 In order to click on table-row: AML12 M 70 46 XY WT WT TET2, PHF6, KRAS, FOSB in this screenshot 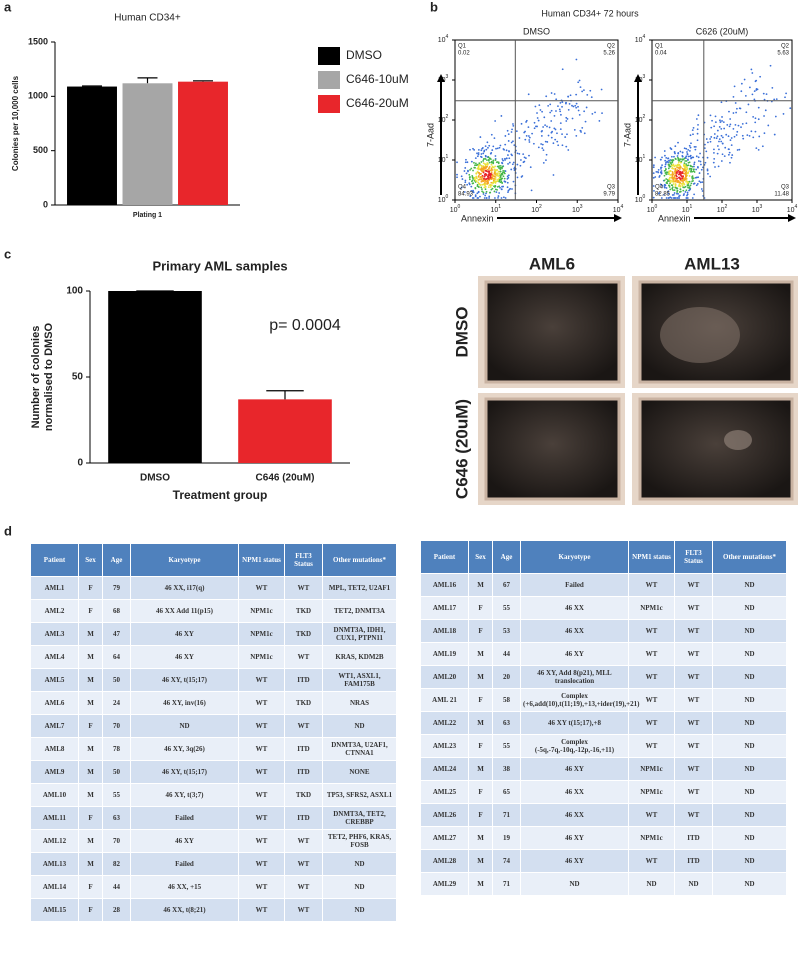, I will do `click(213, 841)`.